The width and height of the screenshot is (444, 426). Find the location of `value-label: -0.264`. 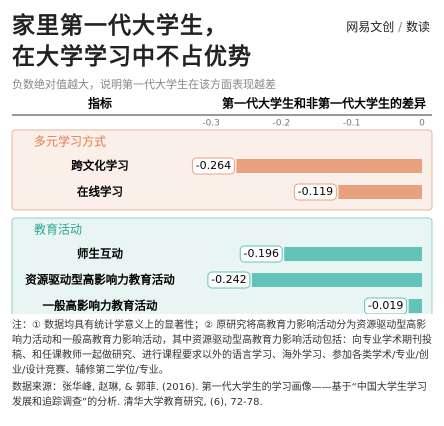

value-label: -0.264 is located at coordinates (213, 165).